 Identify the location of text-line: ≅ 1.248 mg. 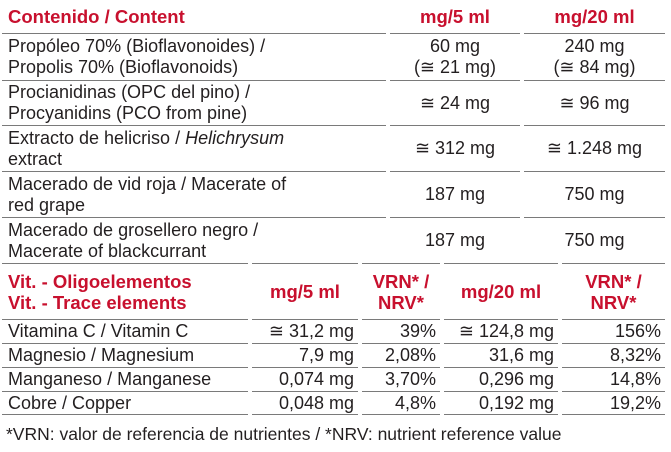
(594, 148).